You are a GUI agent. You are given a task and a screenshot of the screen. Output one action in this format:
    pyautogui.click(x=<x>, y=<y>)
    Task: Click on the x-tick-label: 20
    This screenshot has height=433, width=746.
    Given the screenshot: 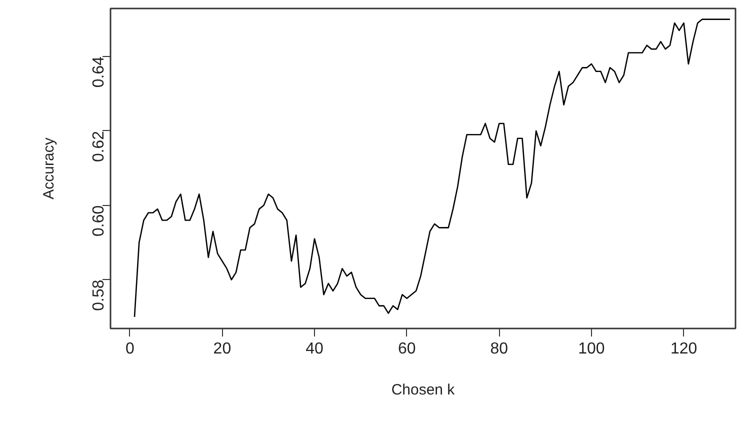 What is the action you would take?
    pyautogui.click(x=222, y=349)
    